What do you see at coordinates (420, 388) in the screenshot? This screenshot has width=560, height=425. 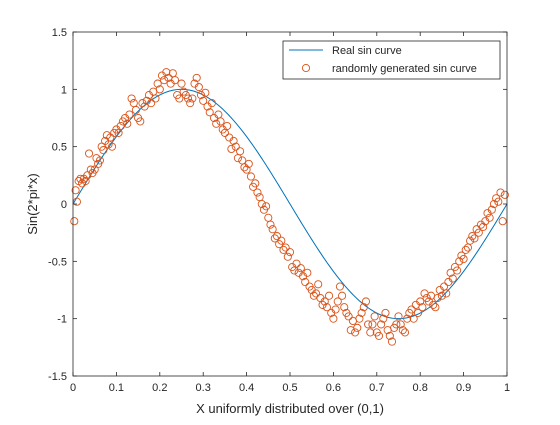 I see `x-tick-label: 0.8` at bounding box center [420, 388].